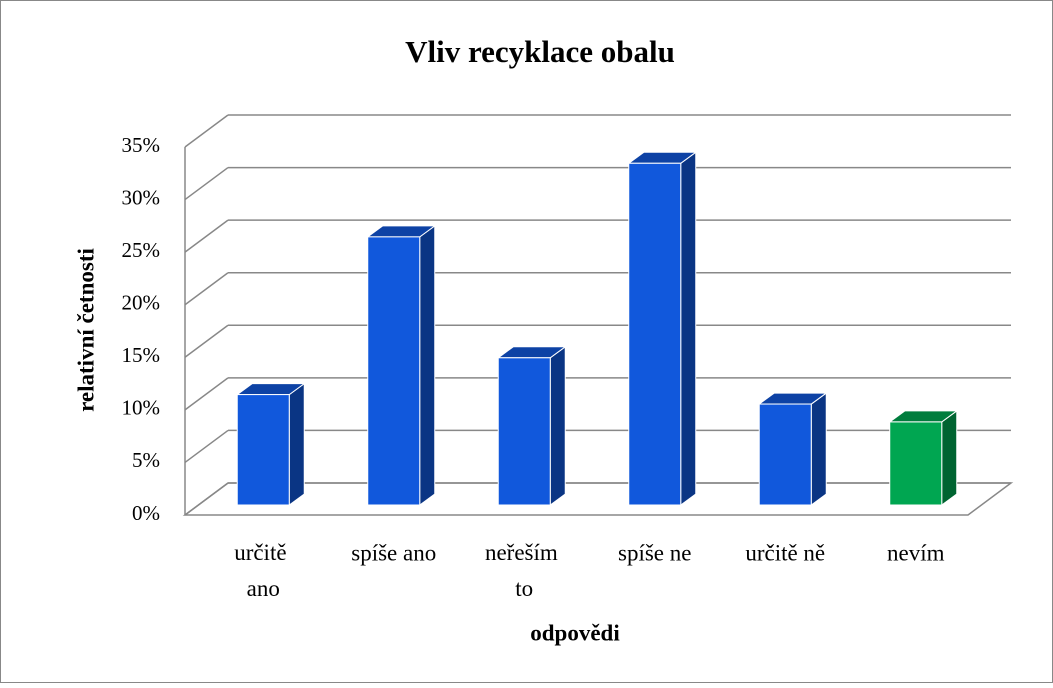 The image size is (1053, 688). Describe the element at coordinates (146, 513) in the screenshot. I see `y-tick-label: 0%` at that location.